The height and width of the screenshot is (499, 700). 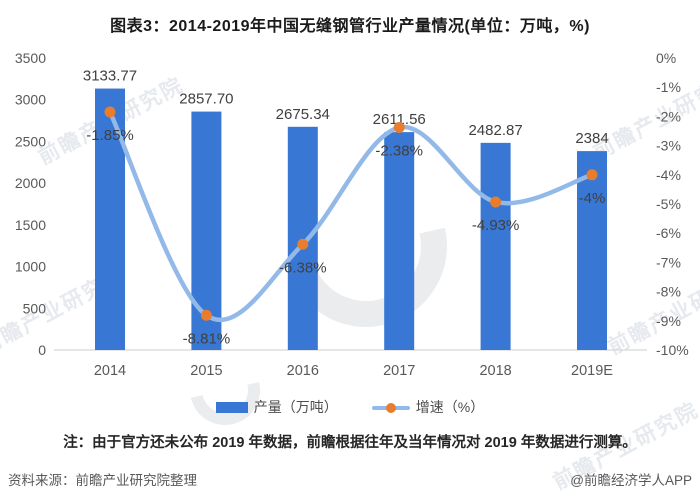 I want to click on left-axis-tick: 3500, so click(x=30, y=58).